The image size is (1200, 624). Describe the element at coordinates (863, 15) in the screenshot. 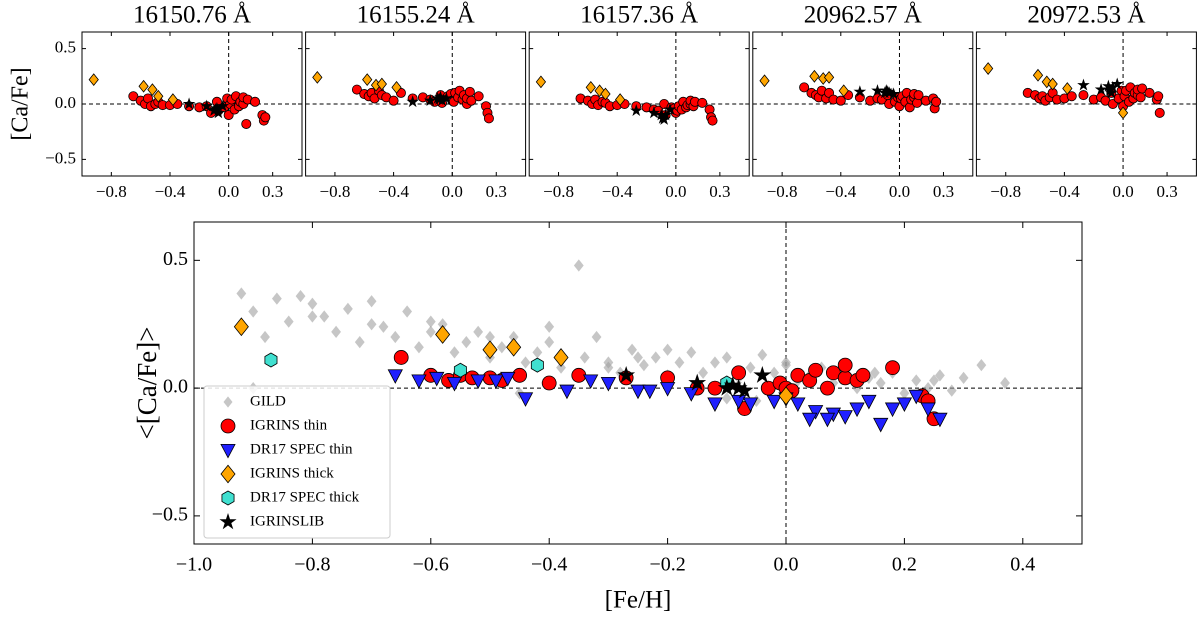

I see `panel-title: 20962.57 Å` at that location.